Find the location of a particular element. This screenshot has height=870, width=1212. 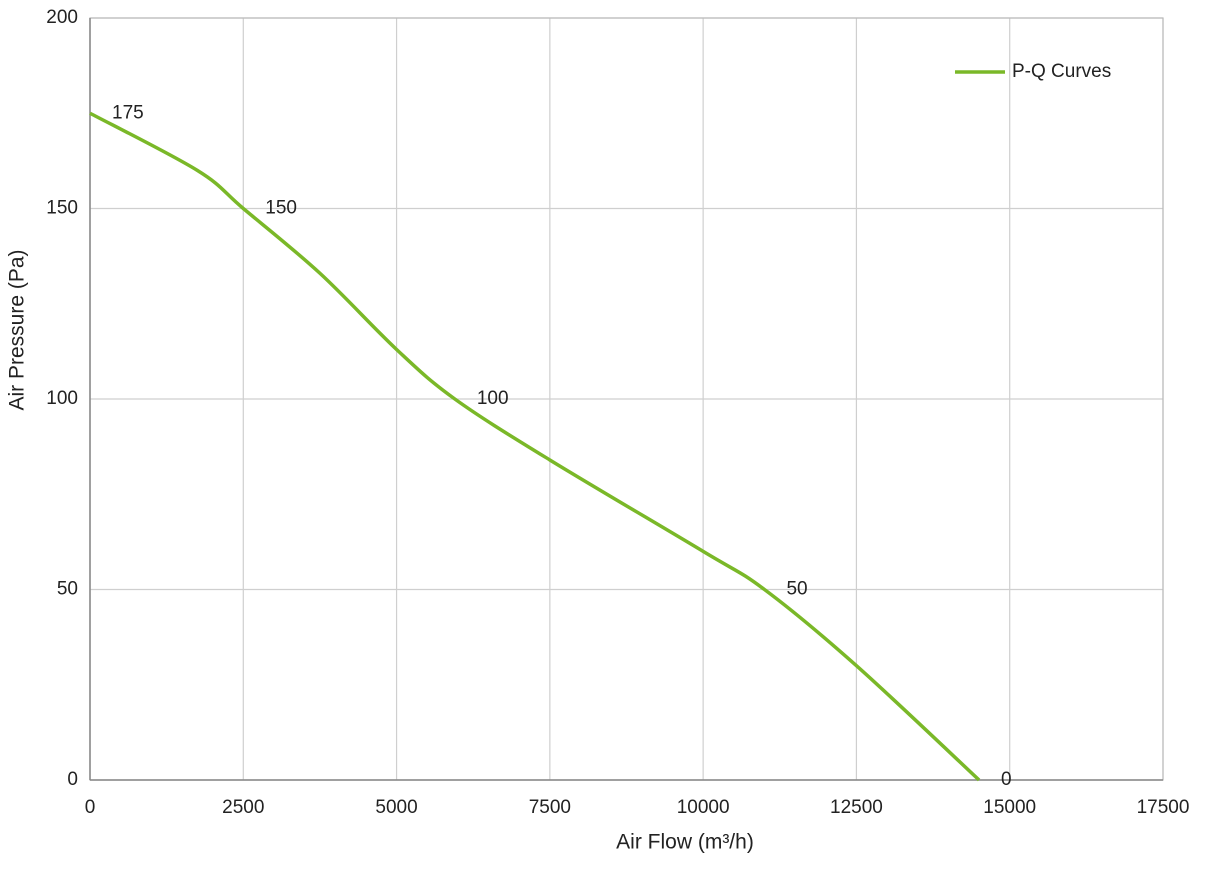

y-tick-label: 150 is located at coordinates (62, 208).